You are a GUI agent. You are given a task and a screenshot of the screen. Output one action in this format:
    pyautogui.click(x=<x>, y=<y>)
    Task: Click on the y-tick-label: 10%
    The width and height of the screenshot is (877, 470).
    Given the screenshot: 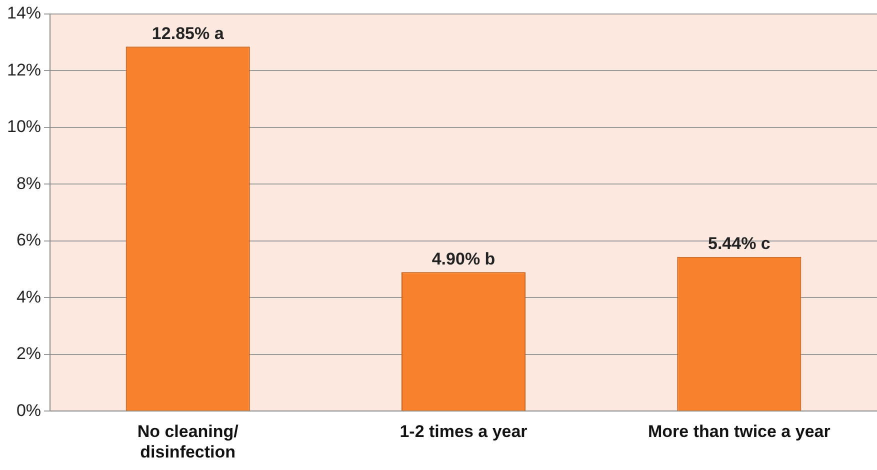 What is the action you would take?
    pyautogui.click(x=24, y=126)
    